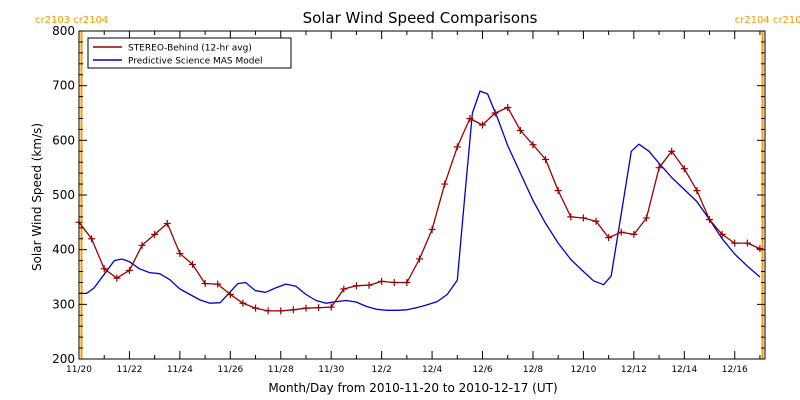 This screenshot has height=400, width=800. What do you see at coordinates (190, 49) in the screenshot?
I see `legend-label-0: STEREO-Behind (12-hr avg)` at bounding box center [190, 49].